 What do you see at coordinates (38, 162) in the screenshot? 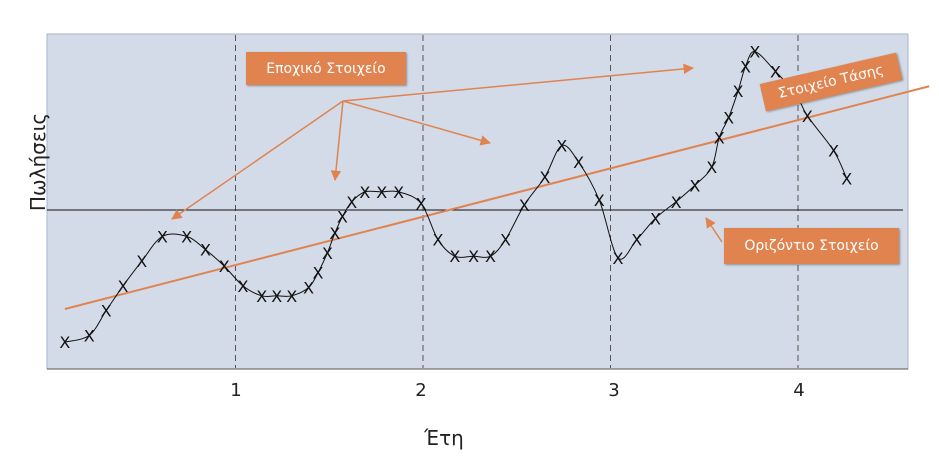
I see `y-axis-label: Πωλήσεις` at bounding box center [38, 162].